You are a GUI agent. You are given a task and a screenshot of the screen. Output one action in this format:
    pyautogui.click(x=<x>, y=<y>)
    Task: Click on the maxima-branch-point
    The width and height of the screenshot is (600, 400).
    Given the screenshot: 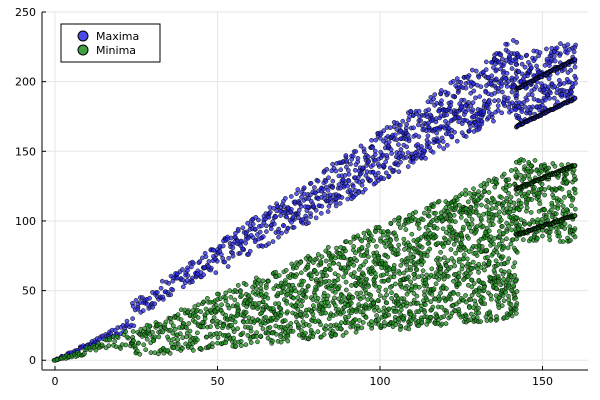 What is the action you would take?
    pyautogui.click(x=575, y=60)
    